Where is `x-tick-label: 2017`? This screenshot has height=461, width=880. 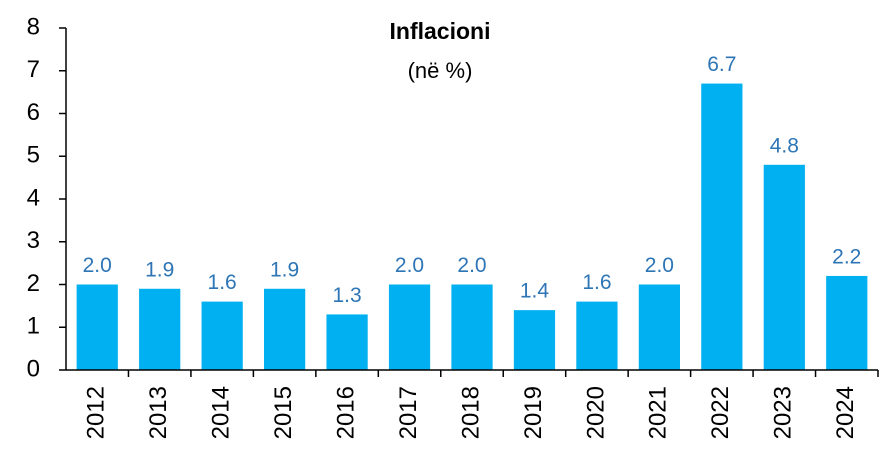 x-tick-label: 2017 is located at coordinates (408, 412).